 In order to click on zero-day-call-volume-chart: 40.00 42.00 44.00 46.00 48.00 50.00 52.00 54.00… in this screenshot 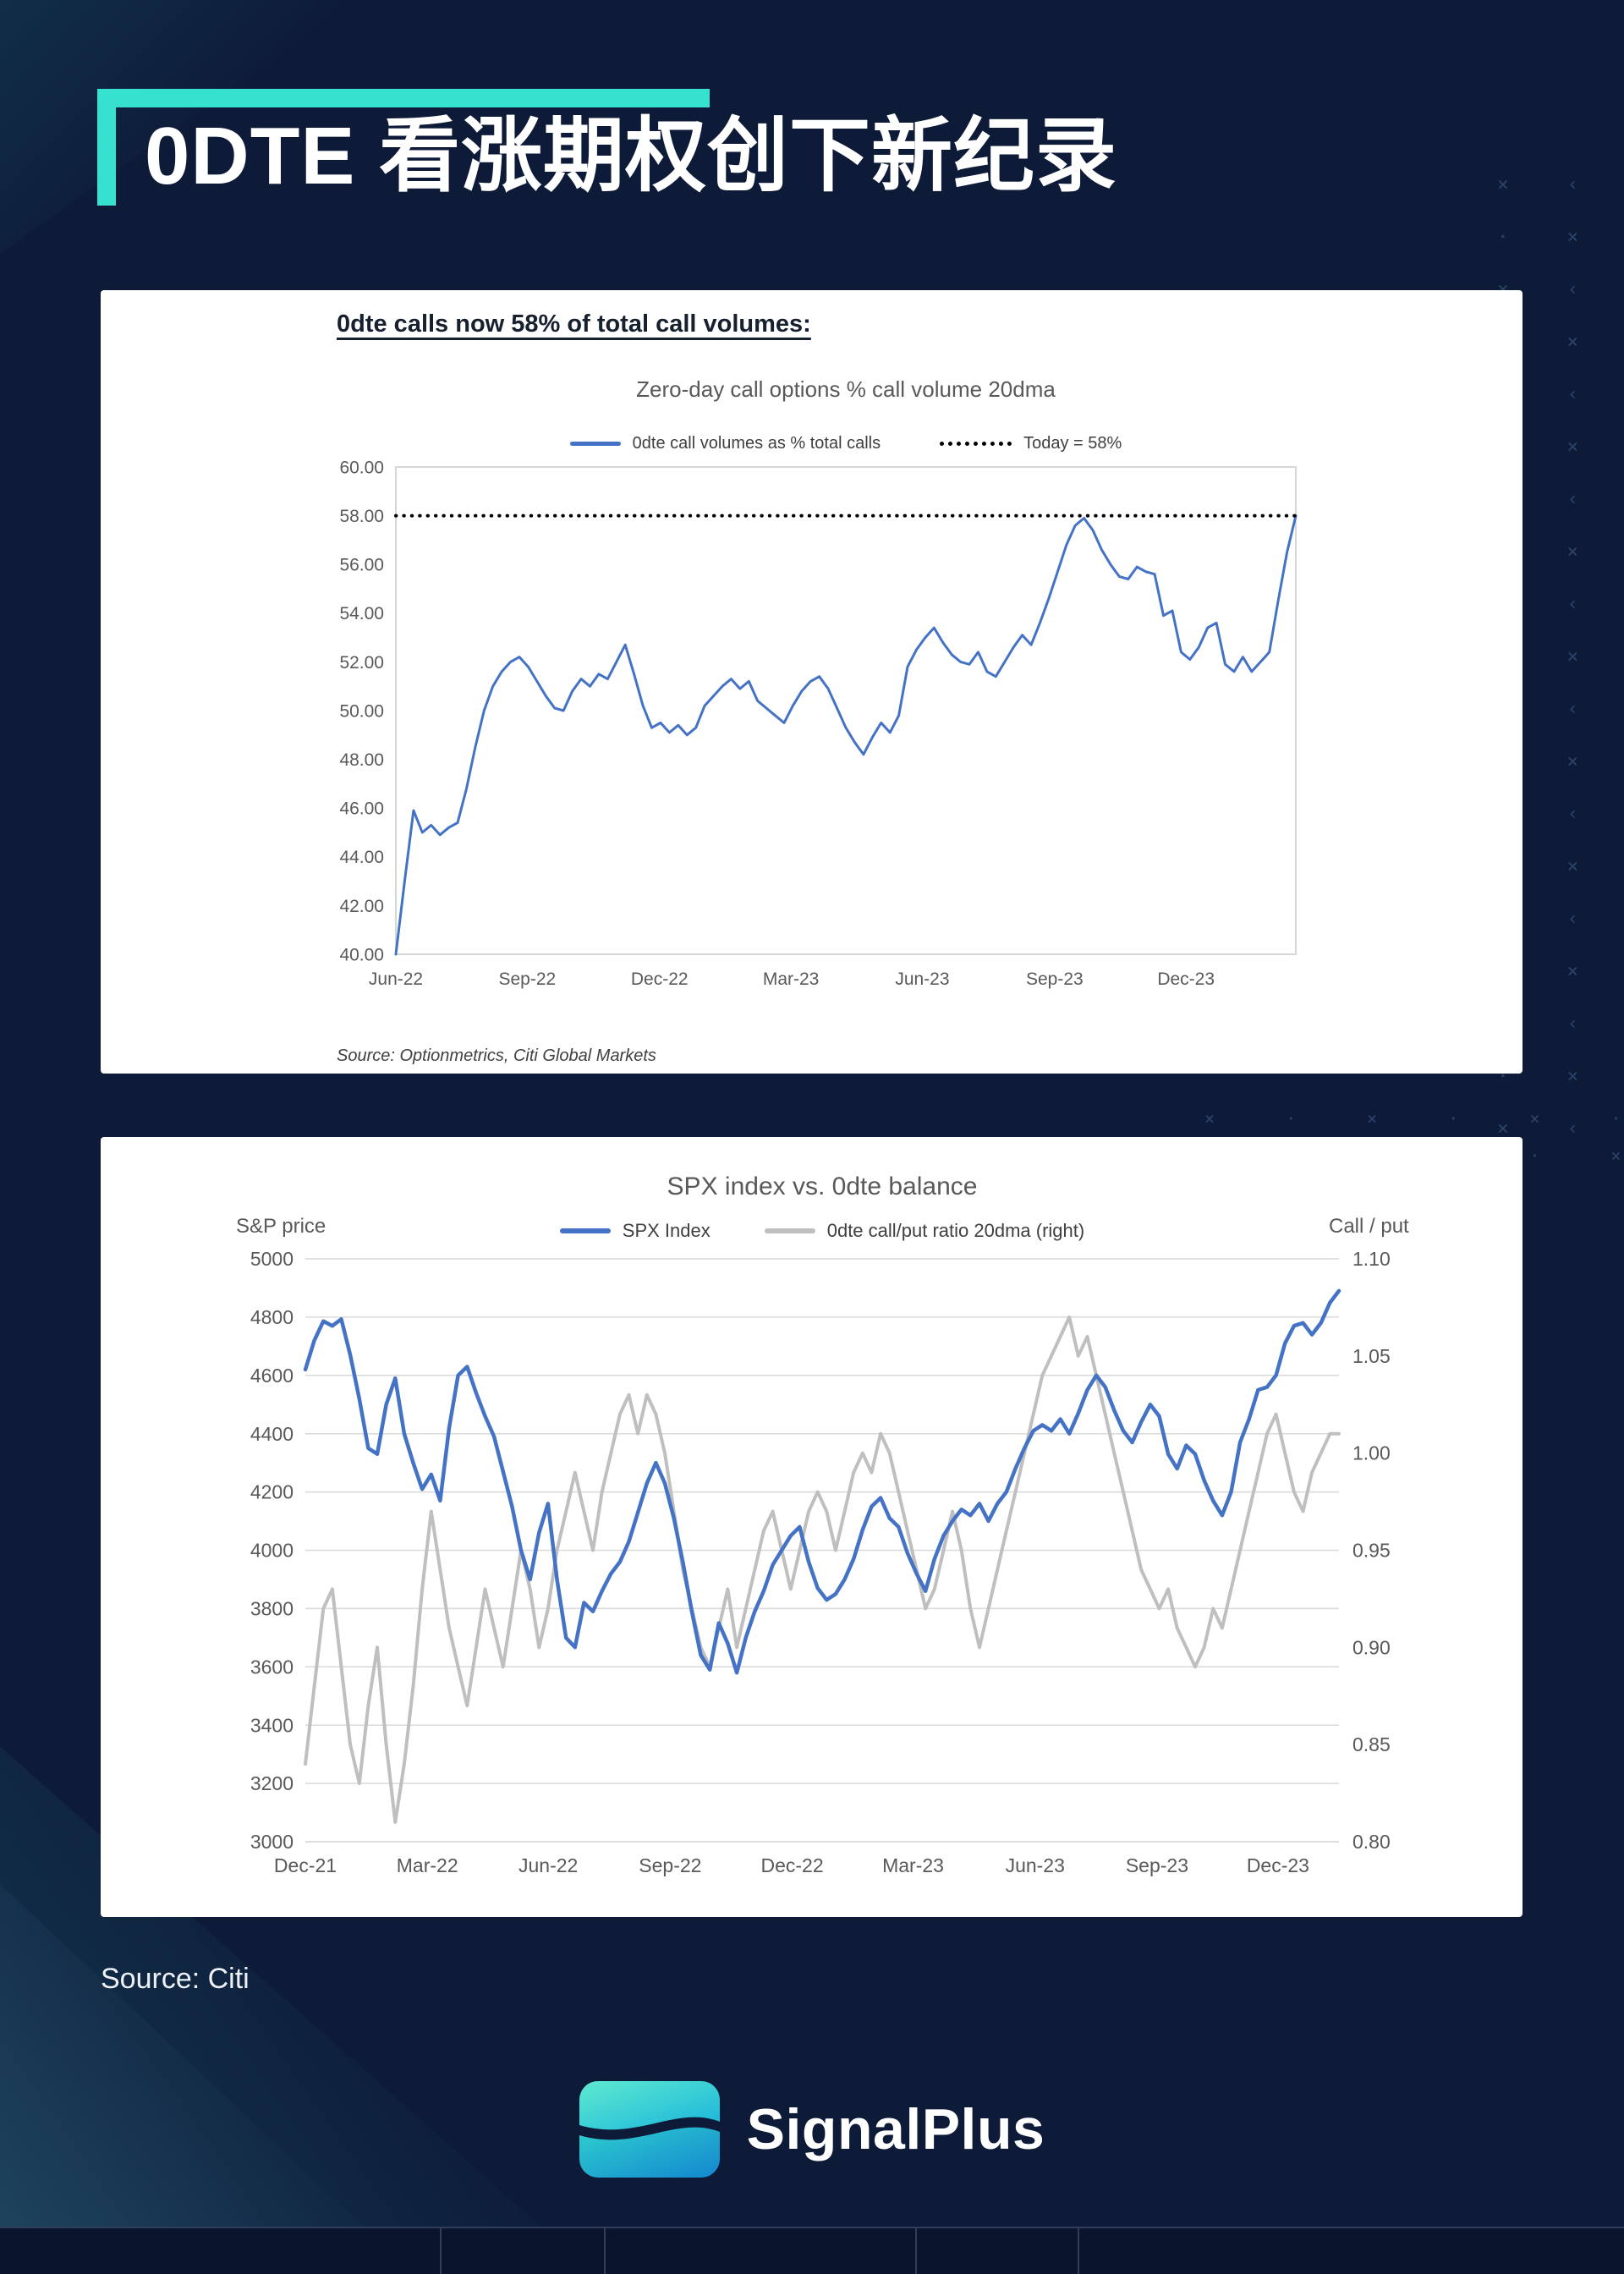, I will do `click(819, 723)`.